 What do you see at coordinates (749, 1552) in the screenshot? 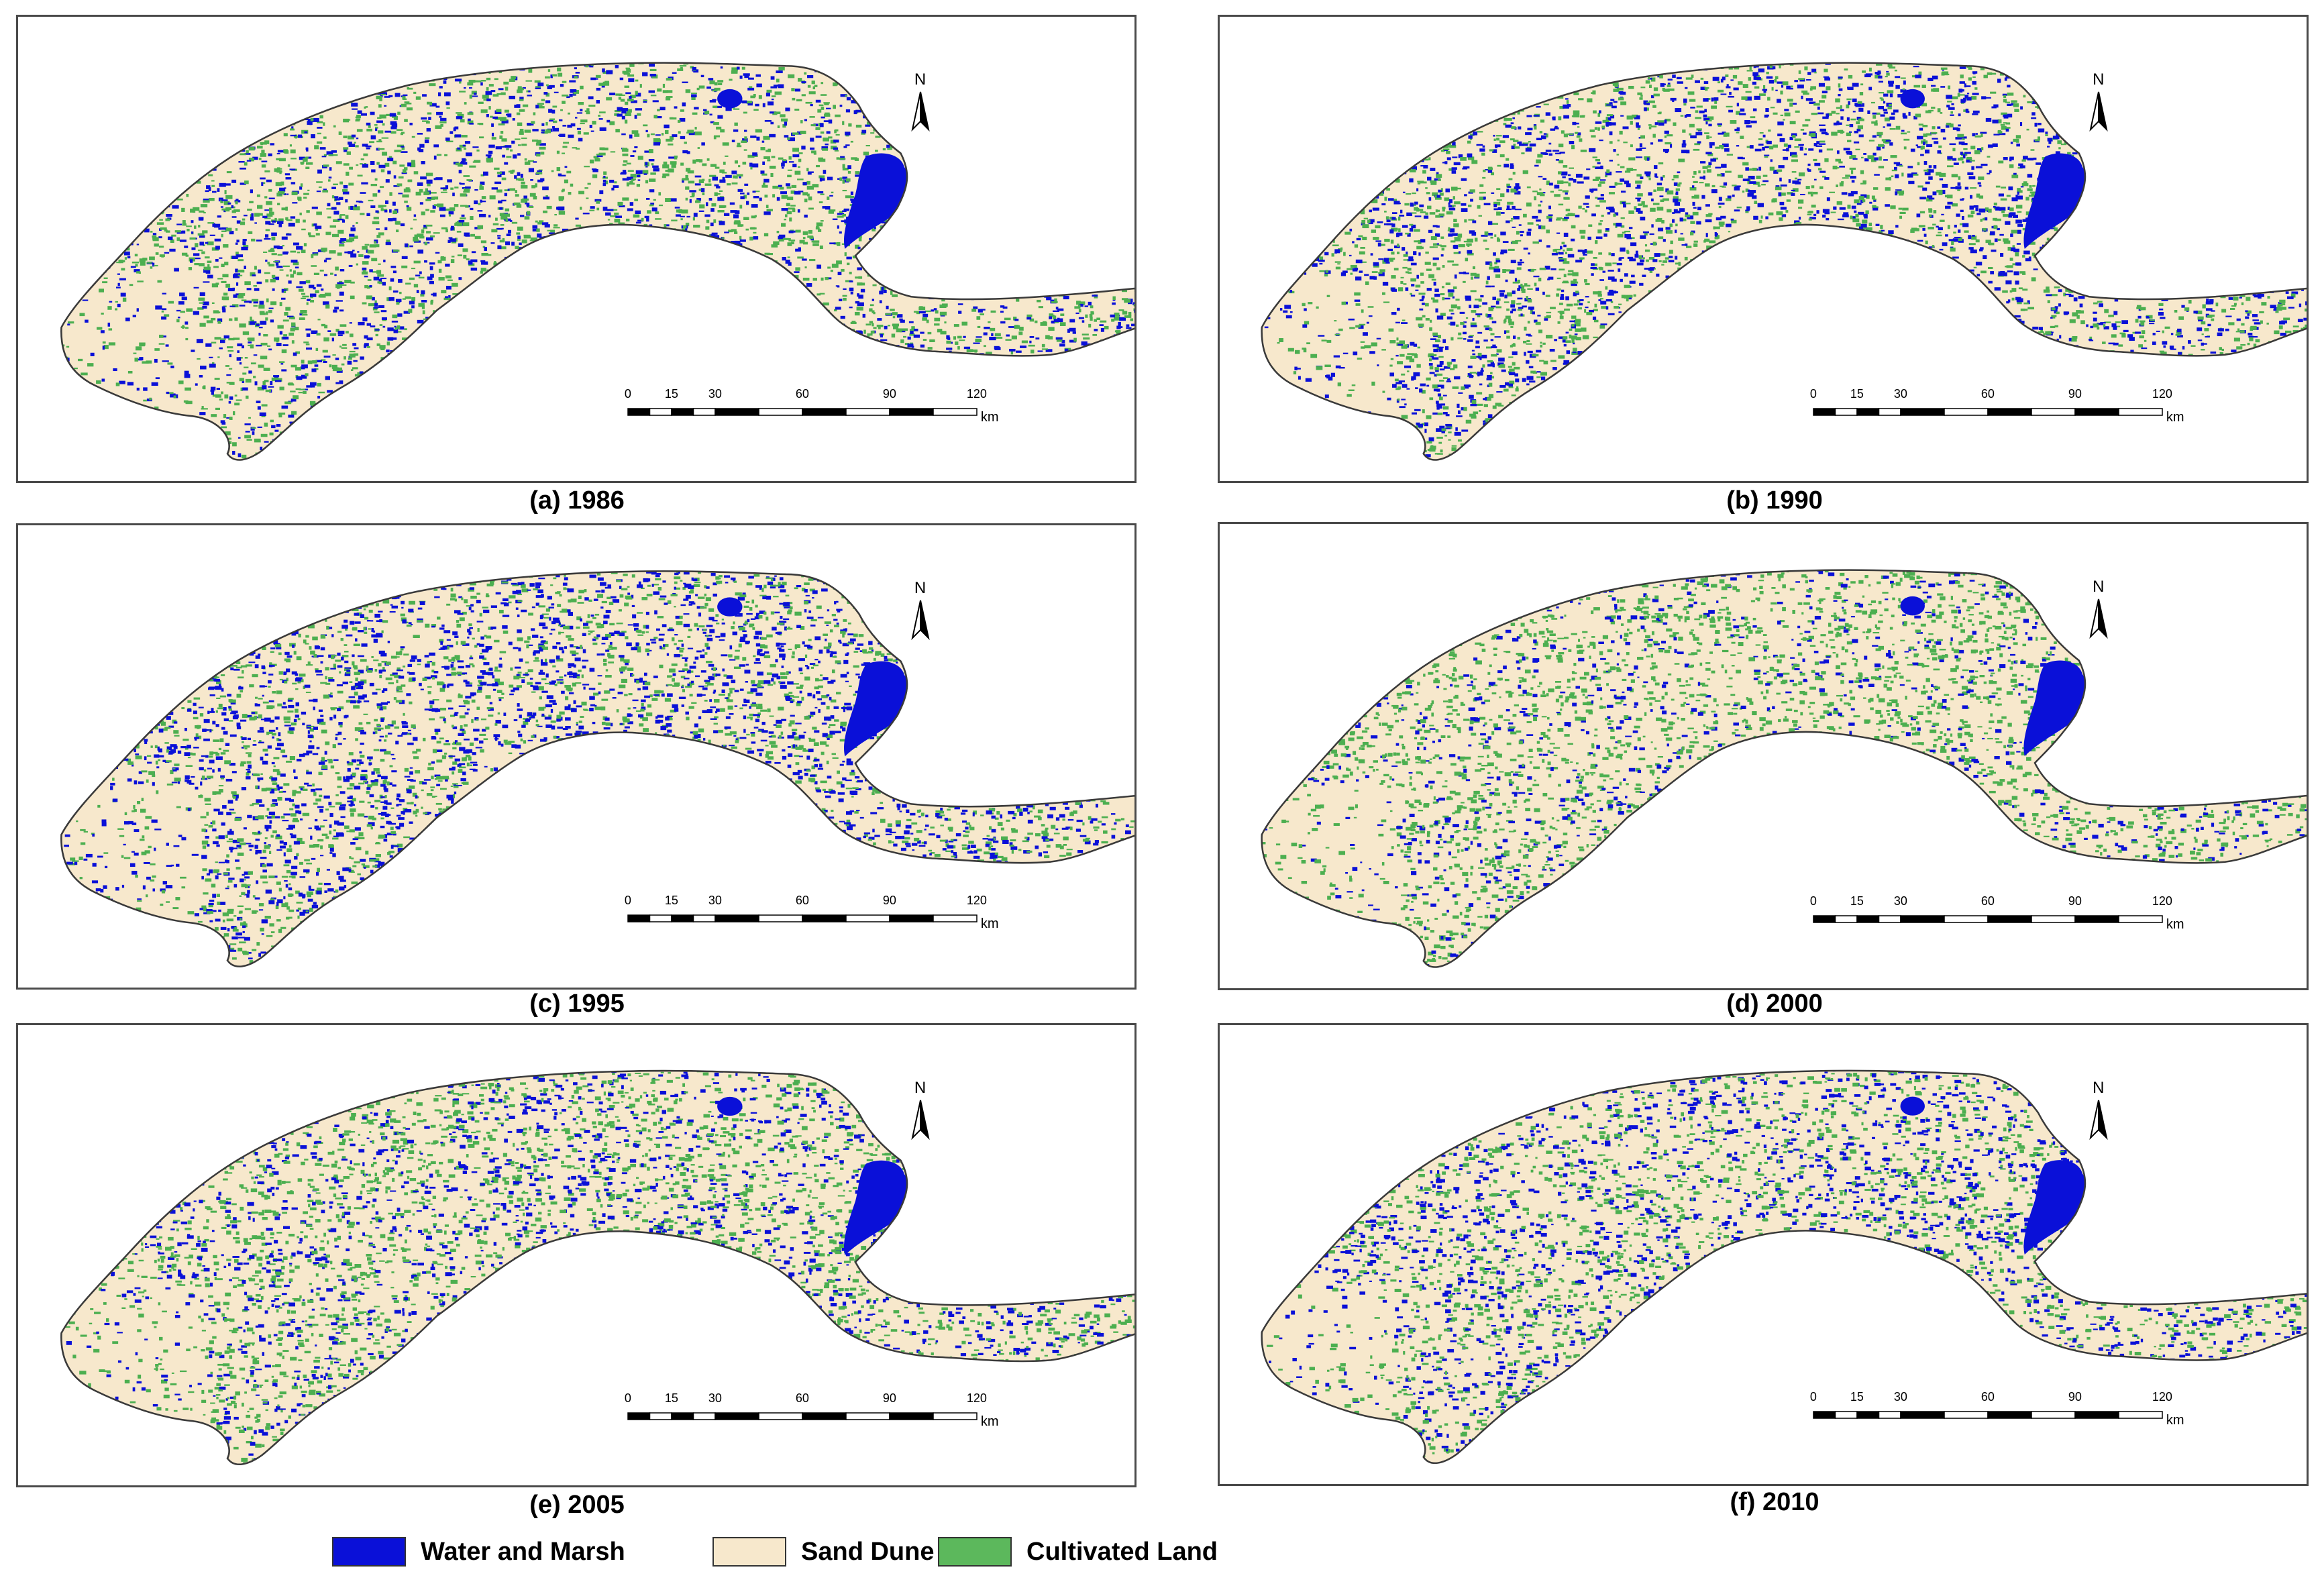
I see `sand-swatch` at bounding box center [749, 1552].